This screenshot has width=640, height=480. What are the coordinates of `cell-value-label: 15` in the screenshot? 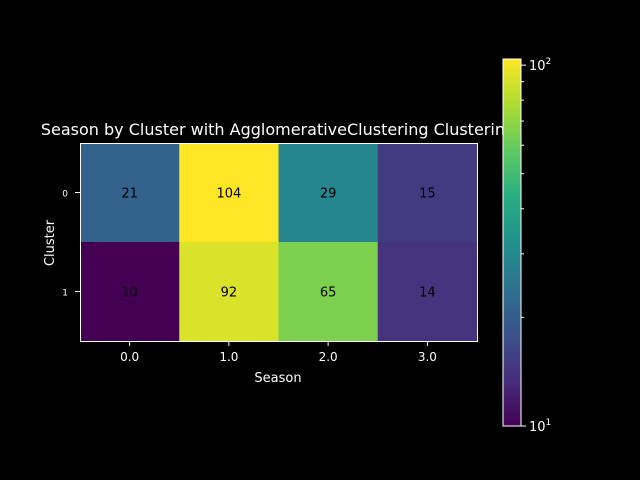 It's located at (427, 194).